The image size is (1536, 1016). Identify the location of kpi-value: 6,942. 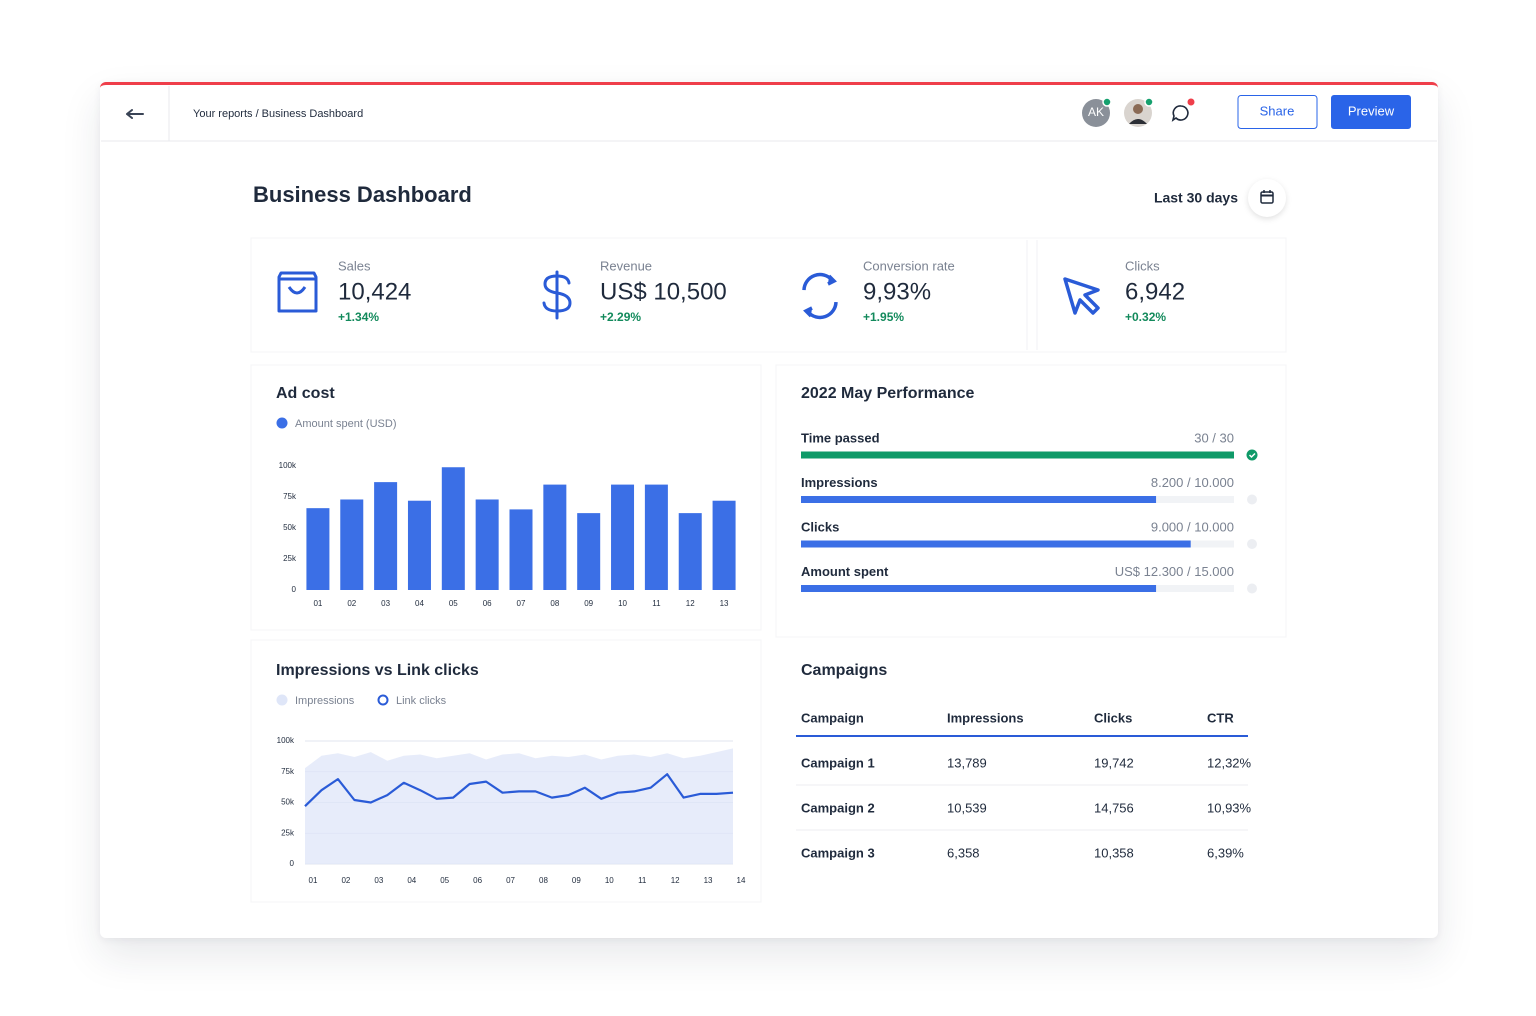
(1155, 291).